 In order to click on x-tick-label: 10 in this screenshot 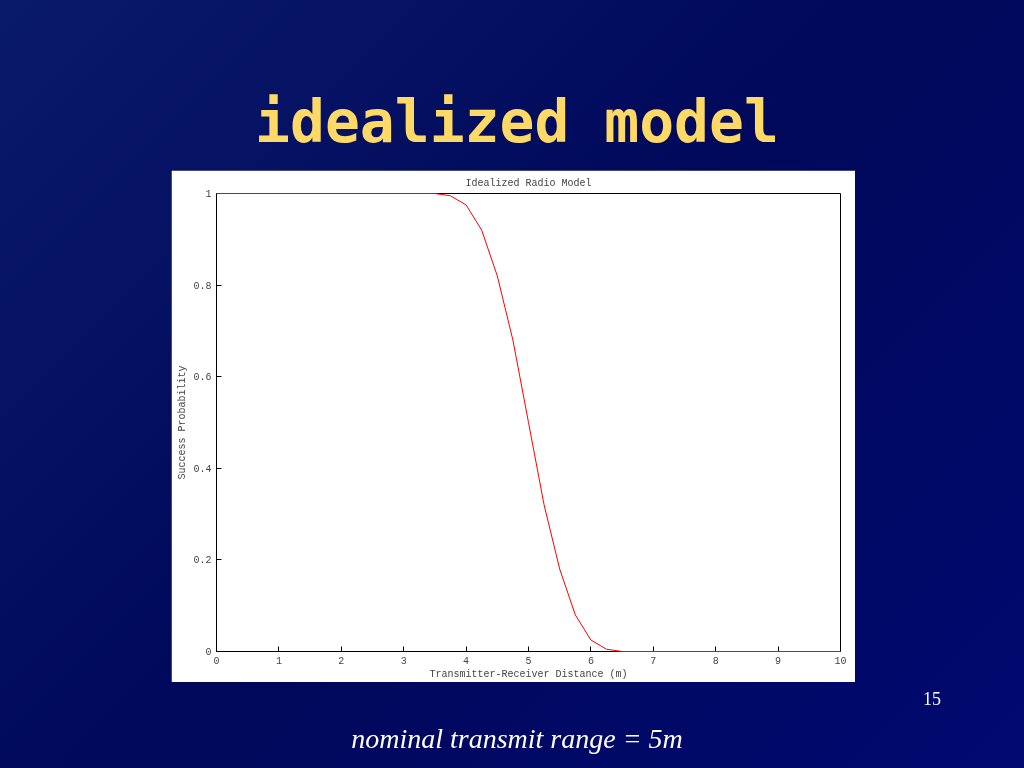, I will do `click(840, 661)`.